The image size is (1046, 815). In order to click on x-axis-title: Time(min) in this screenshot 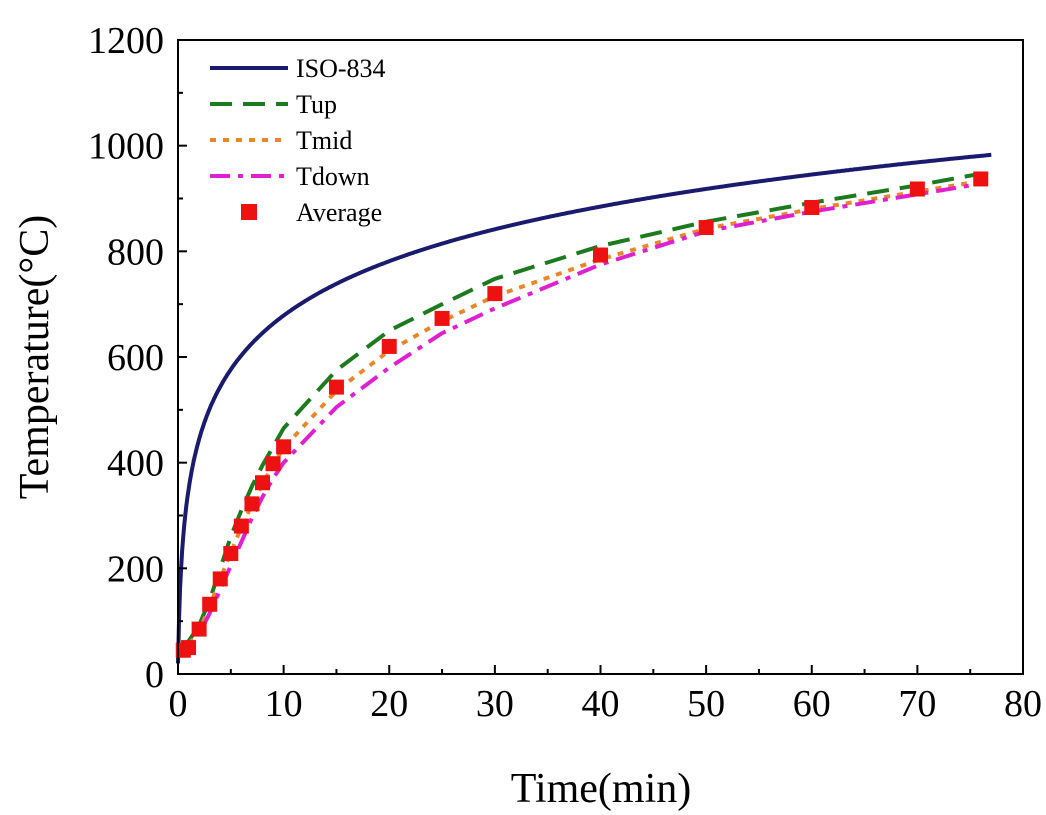, I will do `click(601, 789)`.